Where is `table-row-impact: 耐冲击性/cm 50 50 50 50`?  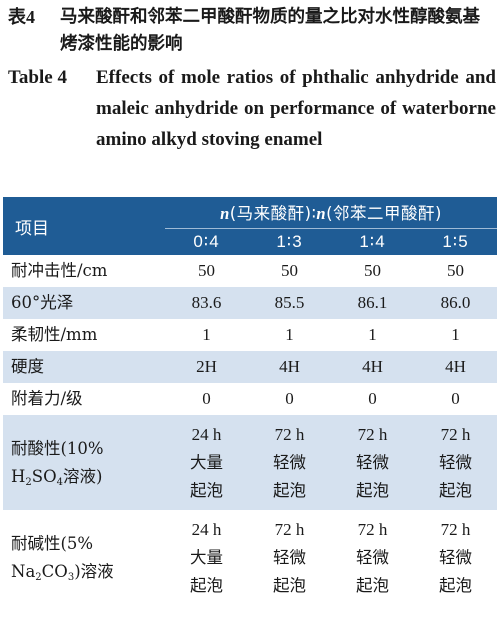
table-row-impact: 耐冲击性/cm 50 50 50 50 is located at coordinates (250, 271).